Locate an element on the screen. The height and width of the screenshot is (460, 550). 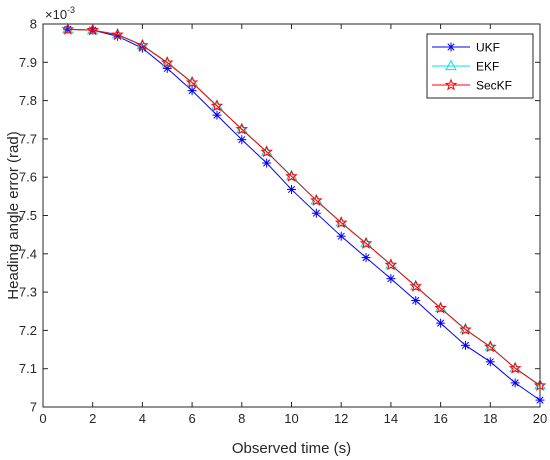
y-tick-label: 7.6 is located at coordinates (28, 177).